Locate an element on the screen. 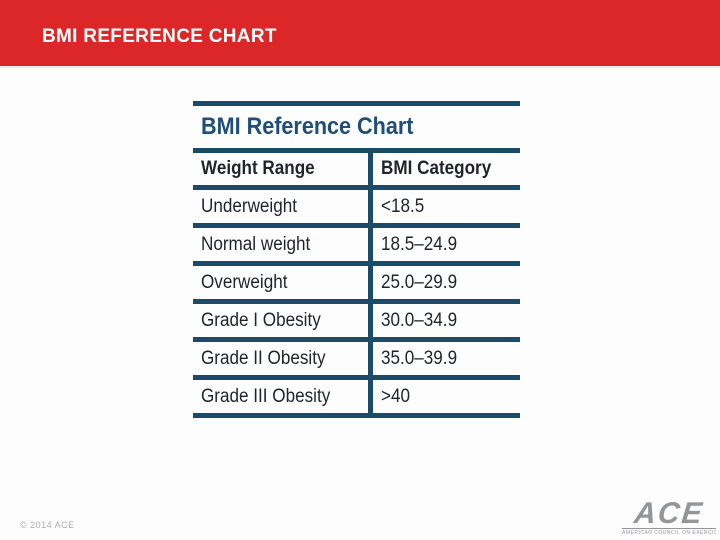 This screenshot has height=540, width=720. slide-header-band: BMI REFERENCE CHART is located at coordinates (360, 34).